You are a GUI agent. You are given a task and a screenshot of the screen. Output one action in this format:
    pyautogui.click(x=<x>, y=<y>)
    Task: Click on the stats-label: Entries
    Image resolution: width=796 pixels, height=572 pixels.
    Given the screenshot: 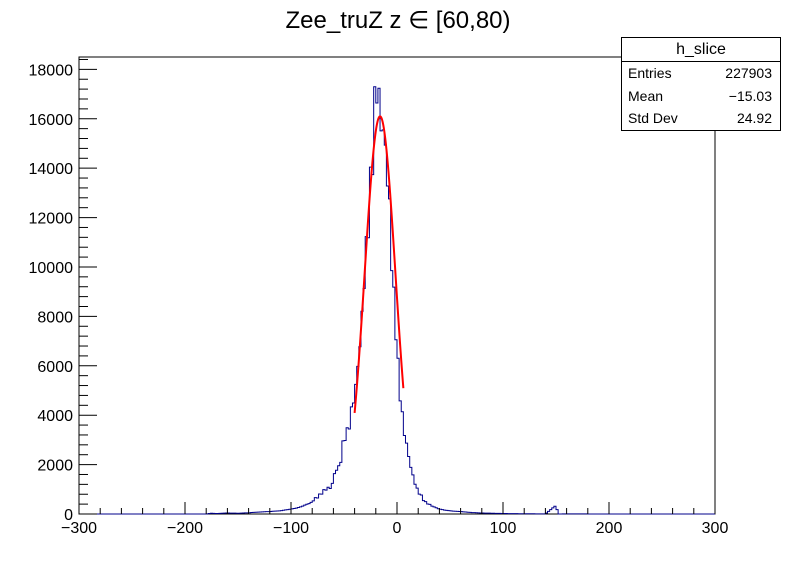 What is the action you would take?
    pyautogui.click(x=650, y=73)
    